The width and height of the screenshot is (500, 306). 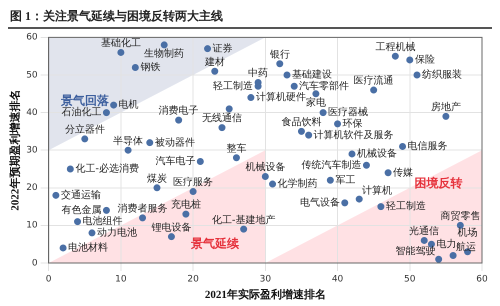 What do you see at coordinates (348, 112) in the screenshot?
I see `annotation: 医疗器械` at bounding box center [348, 112].